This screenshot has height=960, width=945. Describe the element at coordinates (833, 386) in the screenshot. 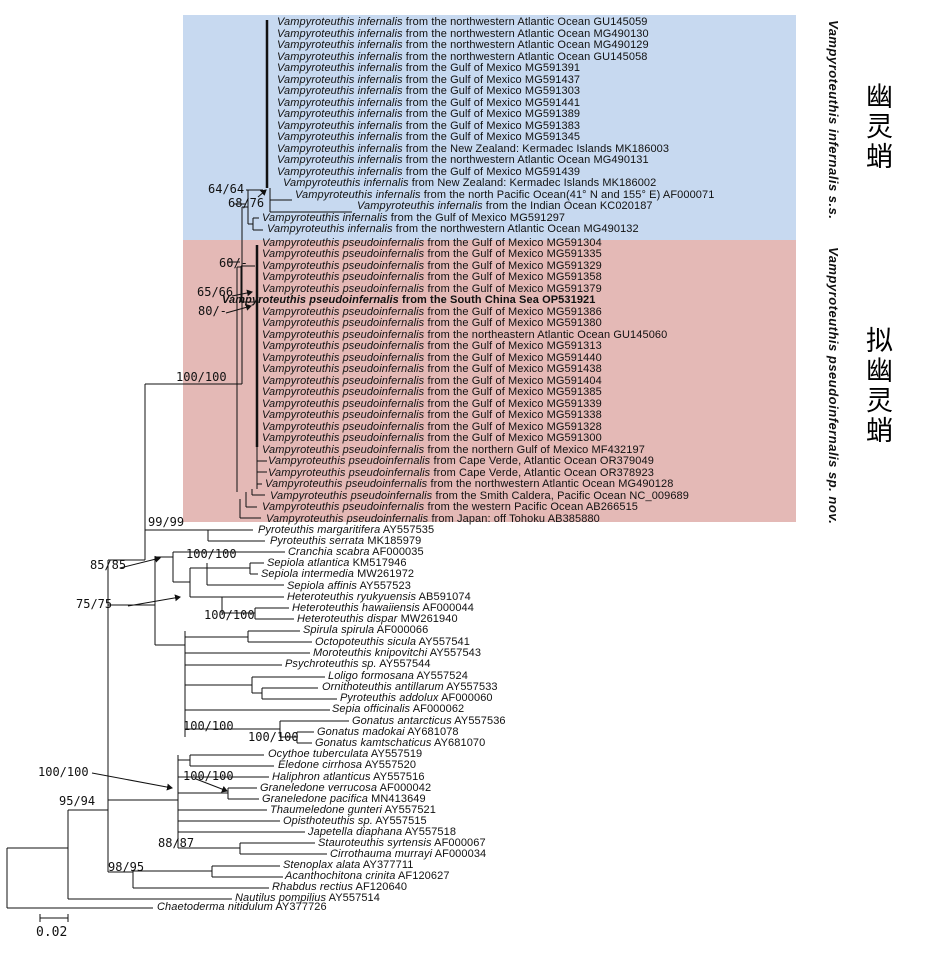

I see `side-label-pseudoinfernalis-latin: Vampyroteuthis pseudoinfernalis sp. nov.` at that location.